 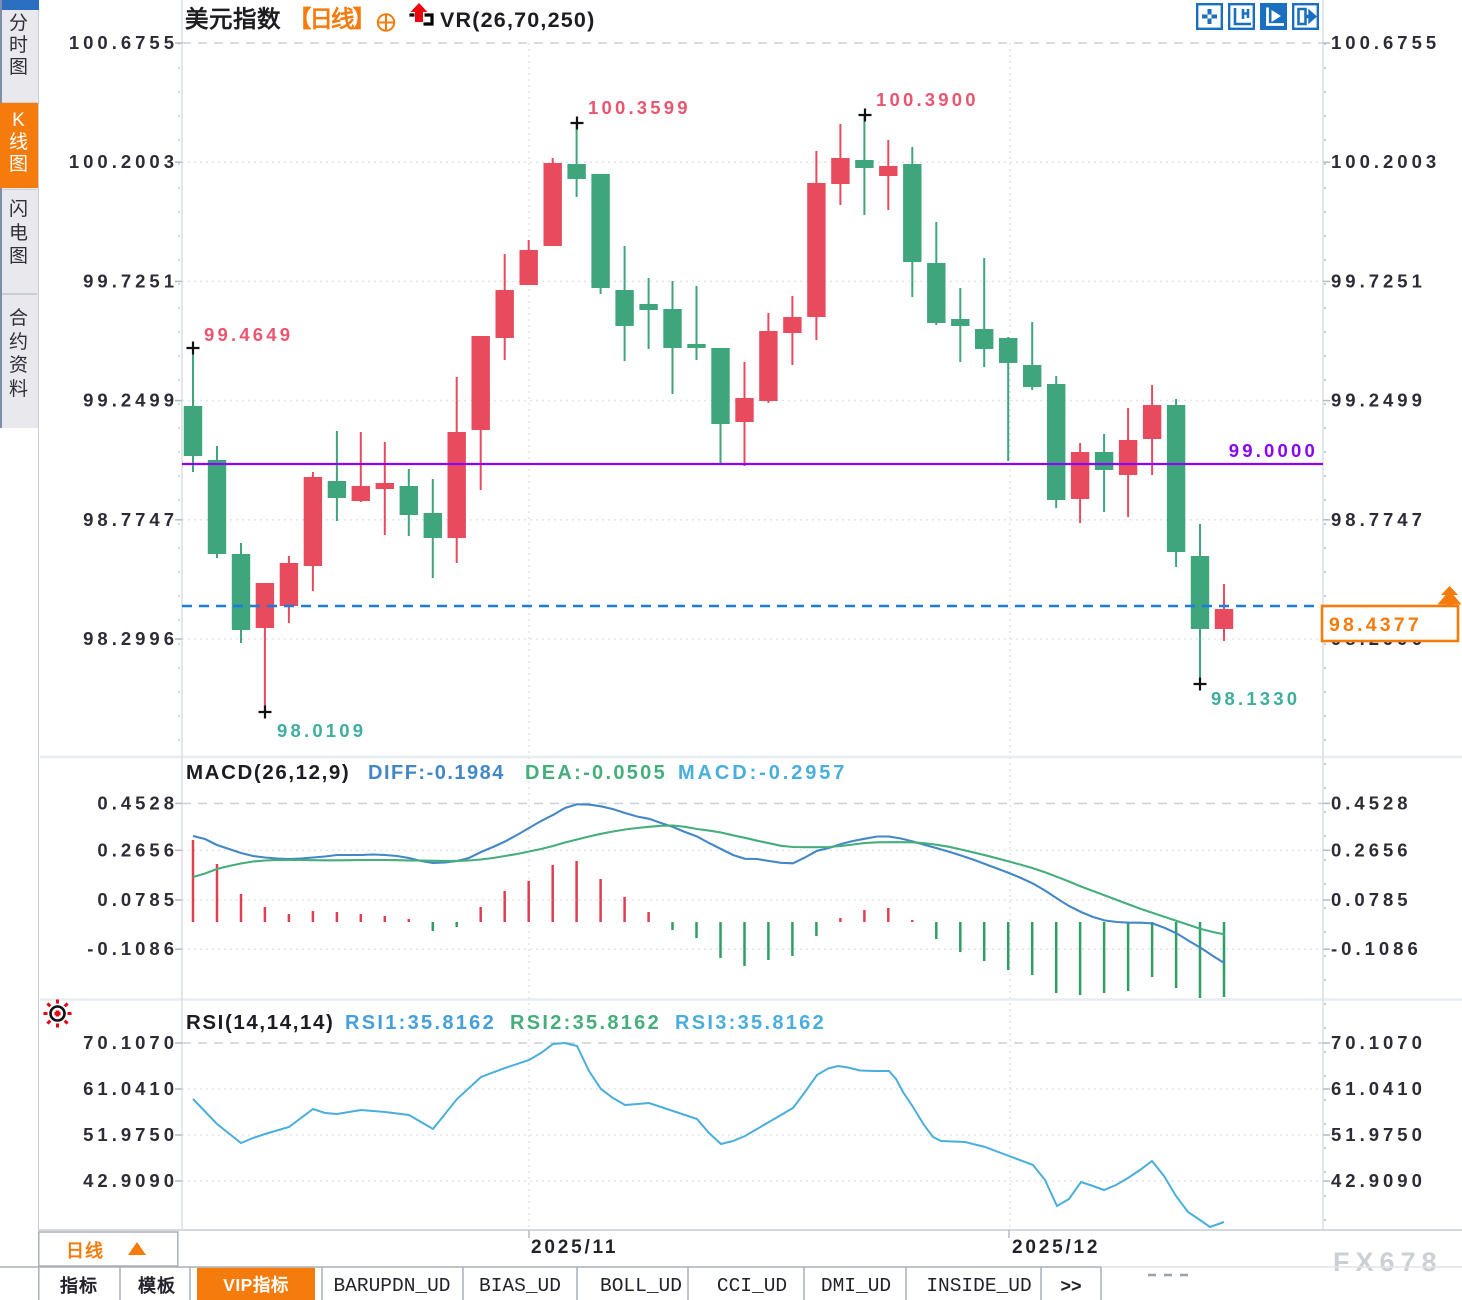 I want to click on svg-text: 模板, so click(x=157, y=1285).